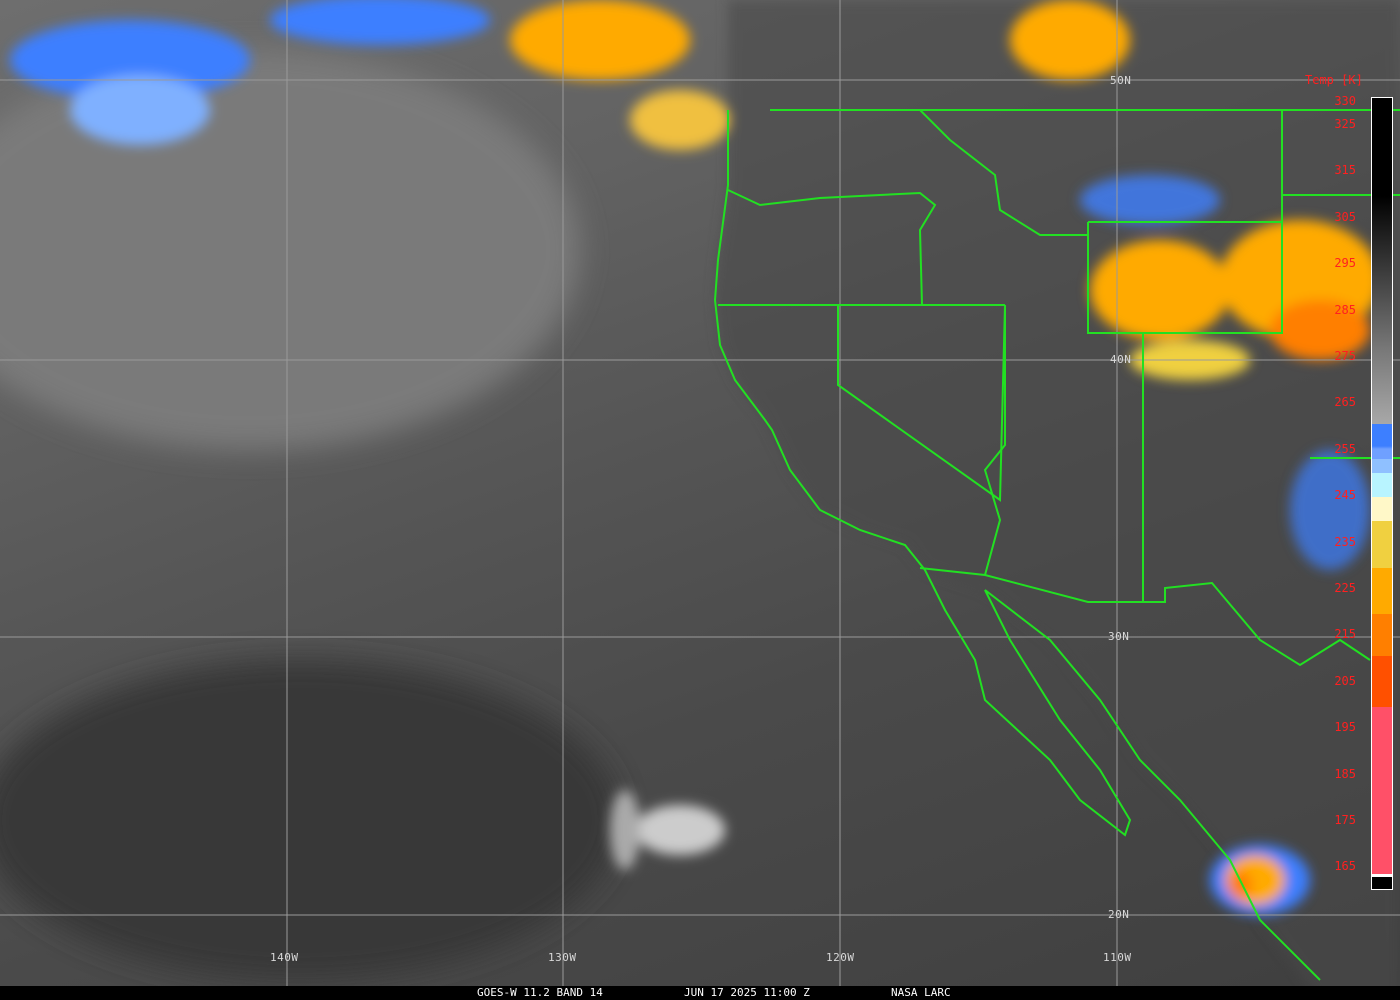 This screenshot has width=1400, height=1000. I want to click on colorbar-tick-label: 225, so click(1345, 588).